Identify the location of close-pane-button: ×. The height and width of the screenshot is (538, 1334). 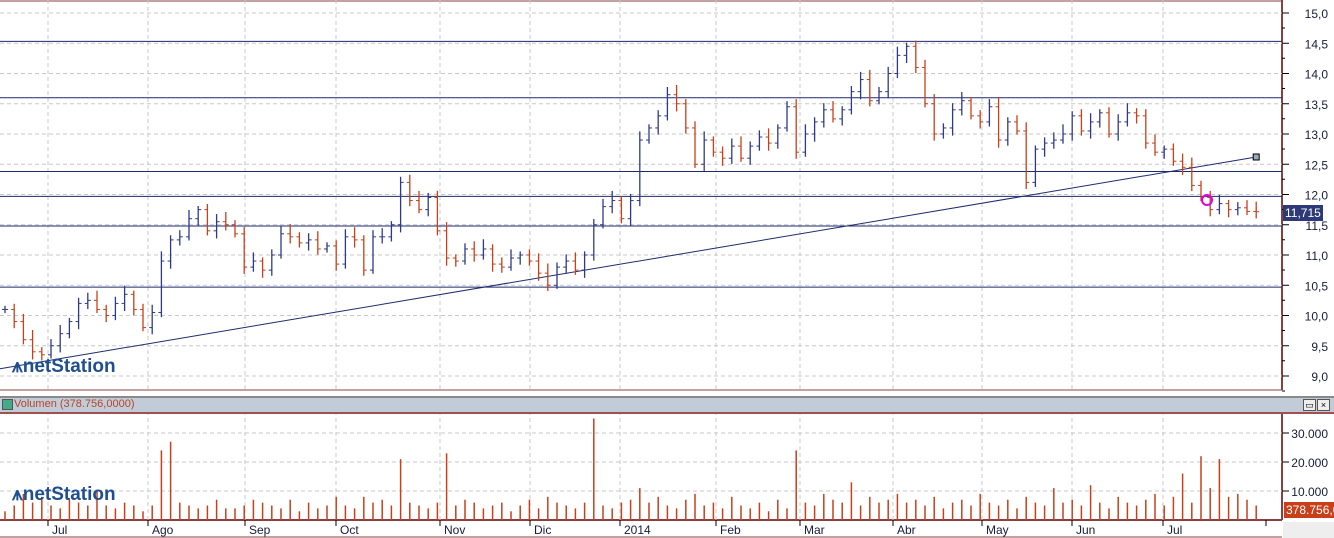
(1323, 405).